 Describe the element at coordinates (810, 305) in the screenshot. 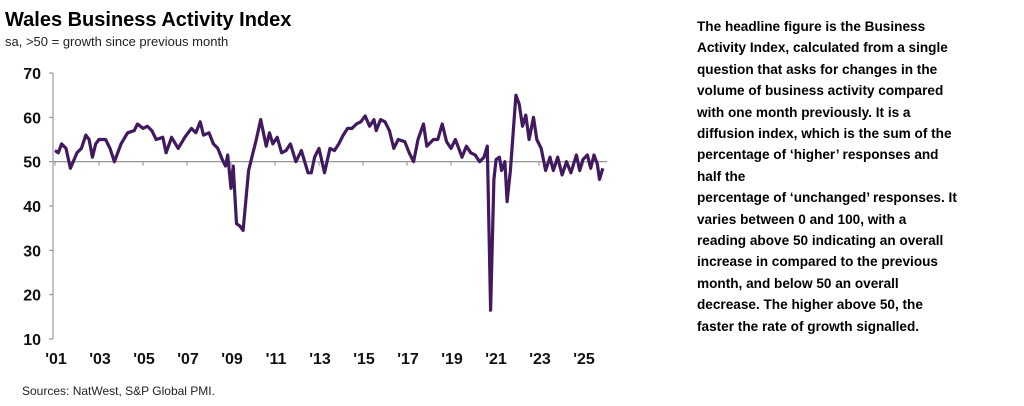

I see `description-line: decrease. The higher above 50, the` at that location.